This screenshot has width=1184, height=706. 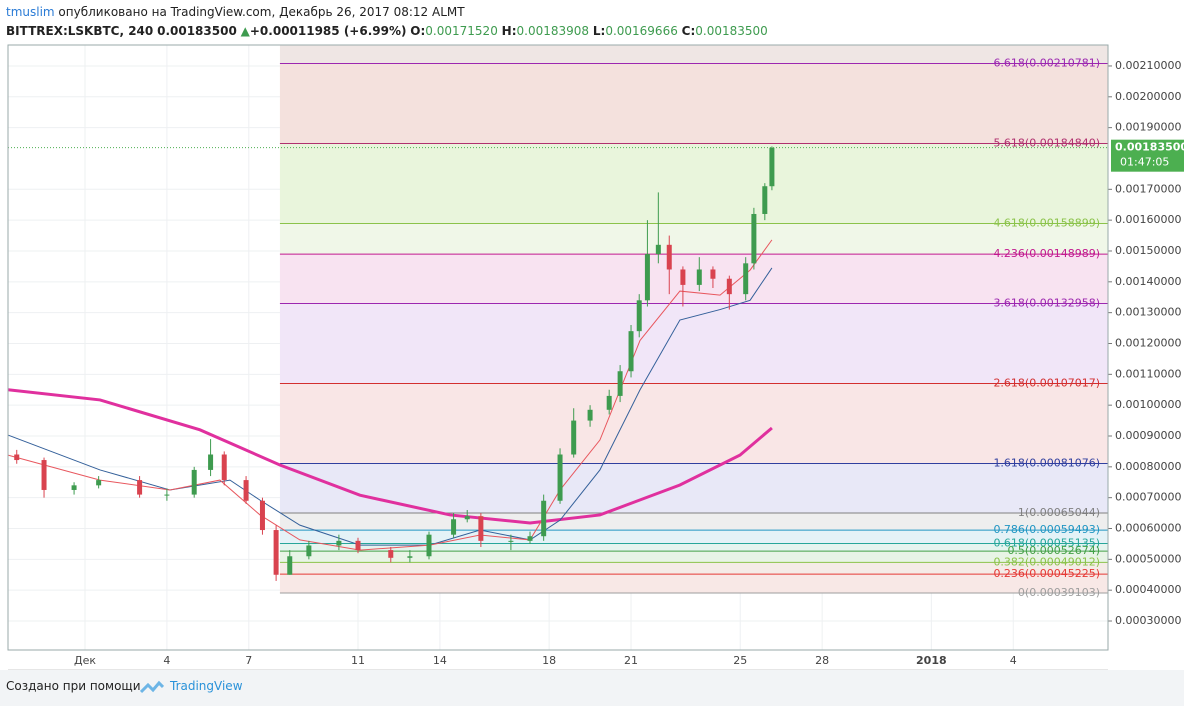 I want to click on fib-label: 3.618(0.00132958), so click(x=1046, y=303).